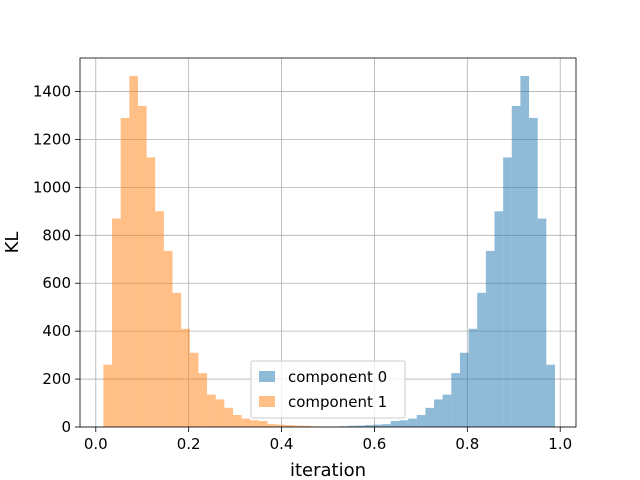 This screenshot has height=480, width=640. Describe the element at coordinates (282, 444) in the screenshot. I see `x-tick-label: 0.4` at that location.